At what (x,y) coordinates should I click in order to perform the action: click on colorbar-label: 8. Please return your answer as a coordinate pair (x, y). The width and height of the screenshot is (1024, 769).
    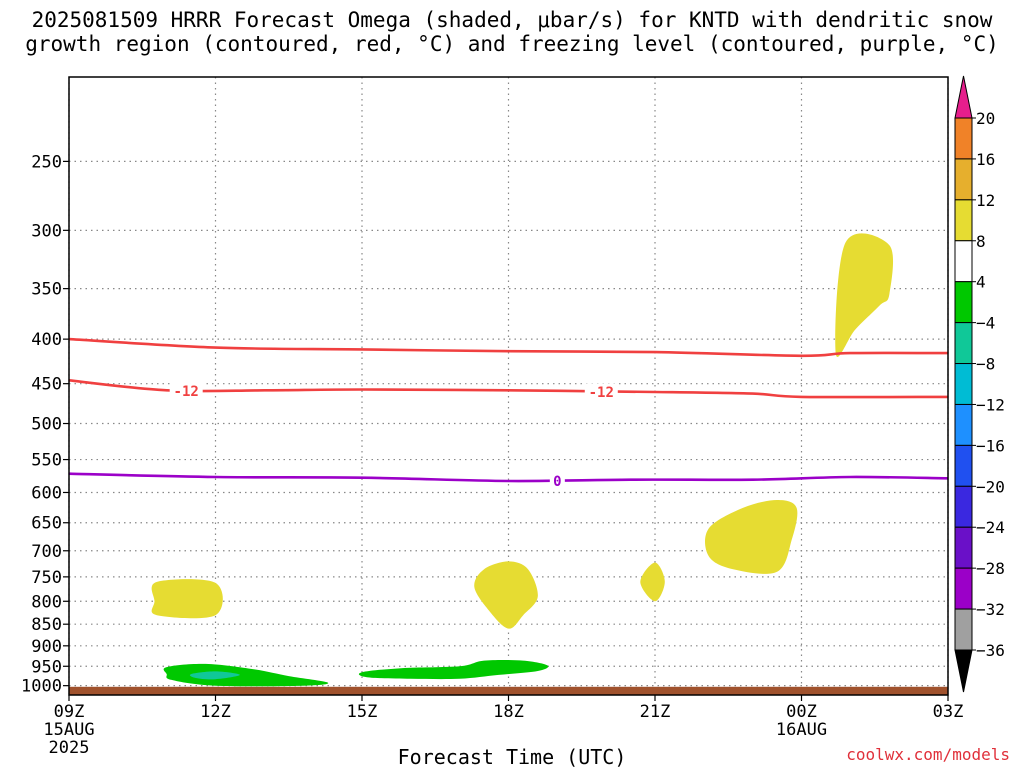
    Looking at the image, I should click on (981, 241).